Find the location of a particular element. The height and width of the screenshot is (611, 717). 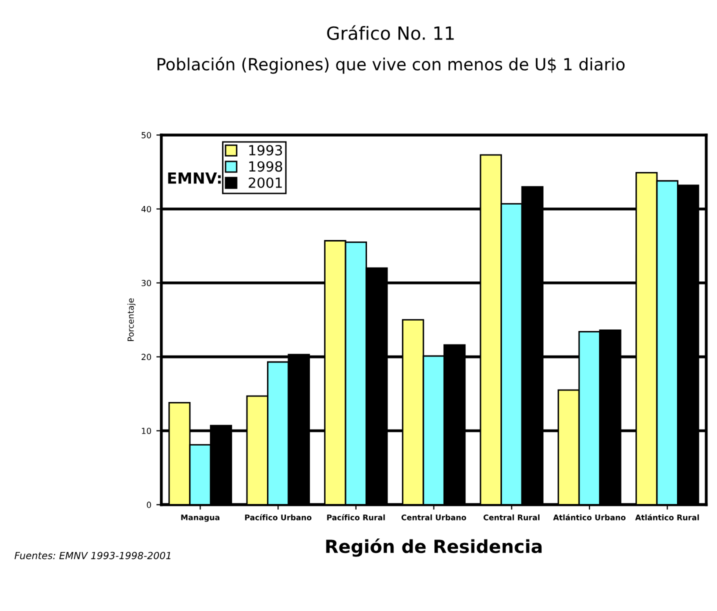

y-tick-label: 30 is located at coordinates (147, 283).